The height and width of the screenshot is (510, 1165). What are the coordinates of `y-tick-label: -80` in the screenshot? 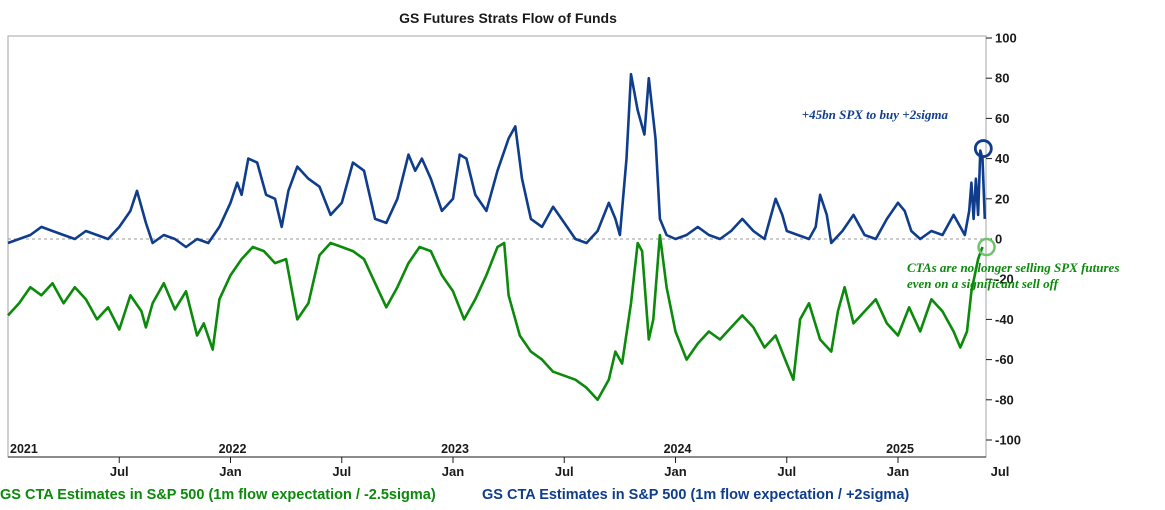 It's located at (1004, 399).